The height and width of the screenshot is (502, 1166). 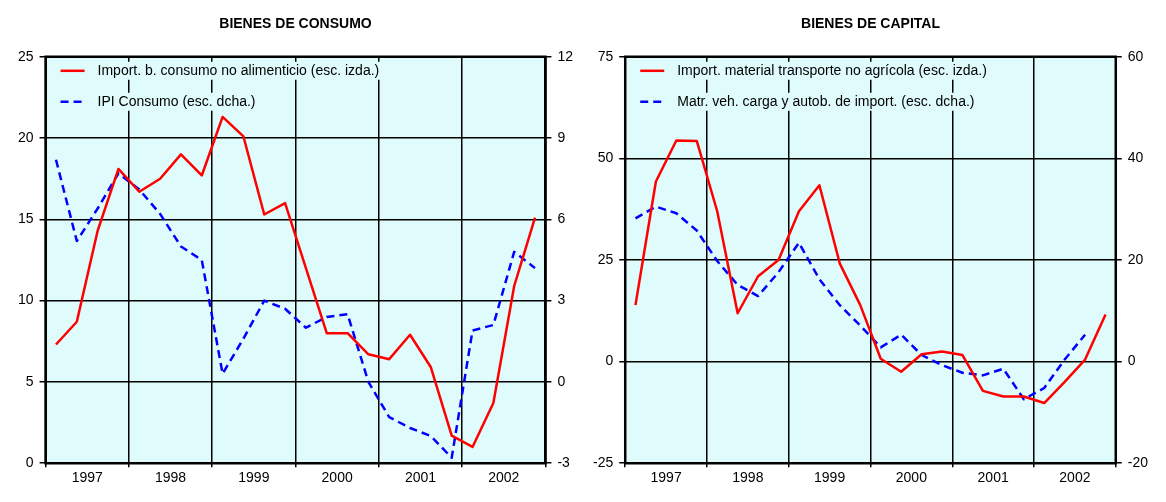 I want to click on y2-tick-label: 9, so click(x=561, y=136).